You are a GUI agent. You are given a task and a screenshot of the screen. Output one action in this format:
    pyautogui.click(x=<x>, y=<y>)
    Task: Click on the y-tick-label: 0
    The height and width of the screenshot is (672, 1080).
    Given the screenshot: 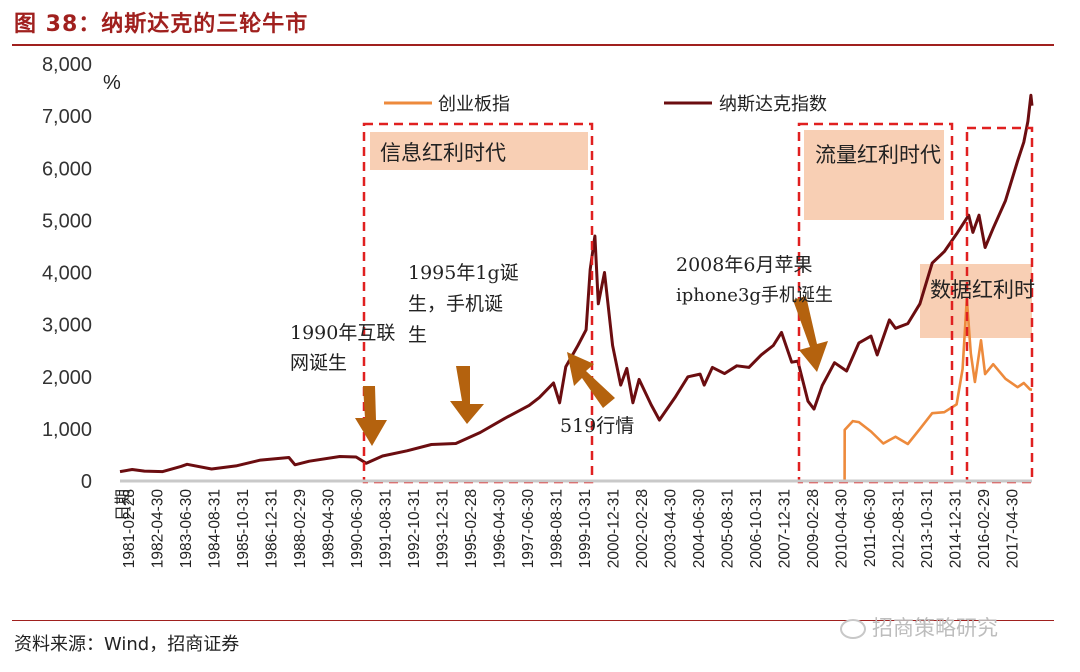 What is the action you would take?
    pyautogui.click(x=86, y=482)
    